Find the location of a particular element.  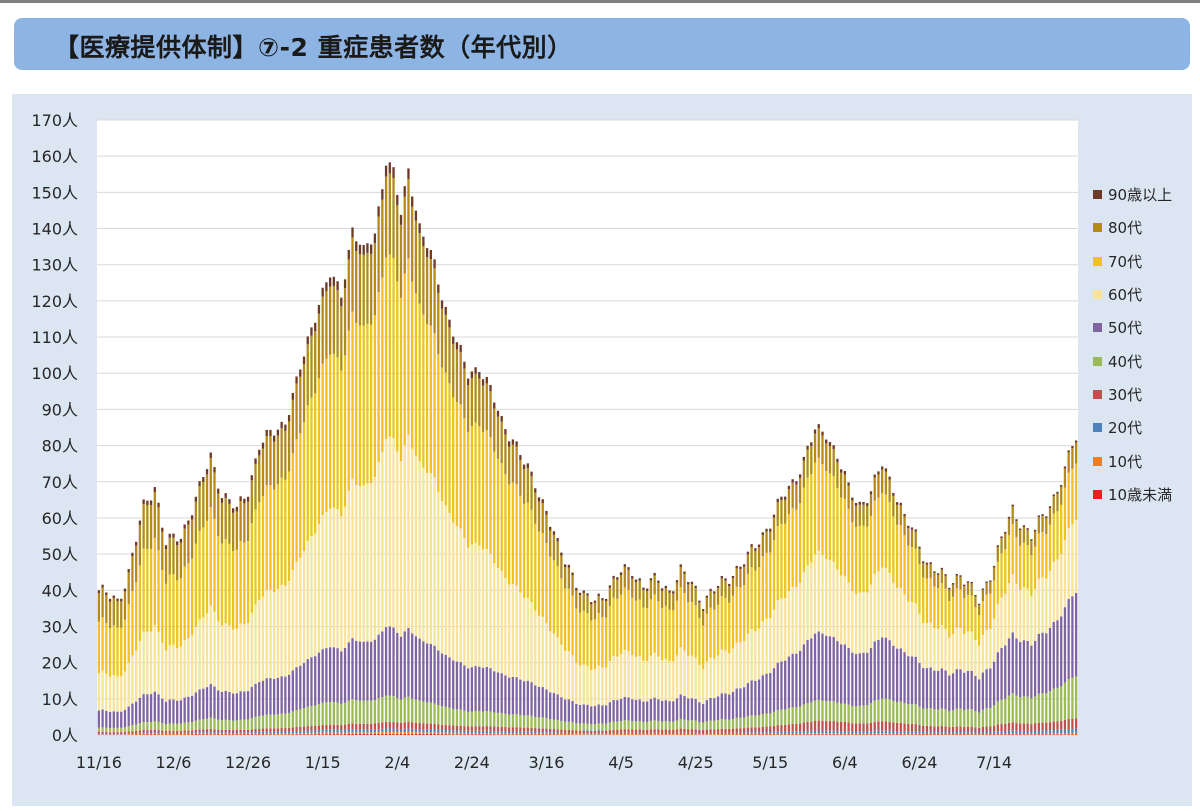

y-tick-label: 120人 is located at coordinates (54, 301).